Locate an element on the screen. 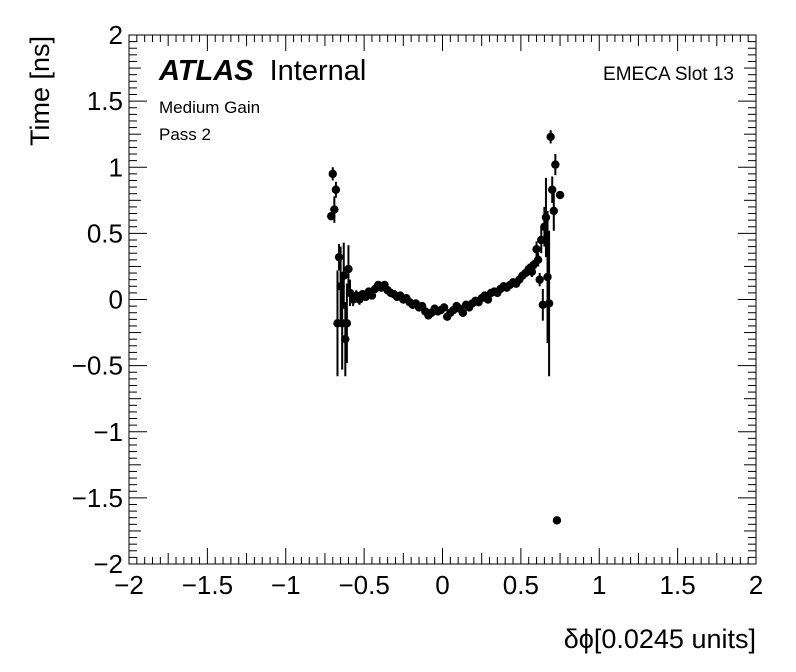 This screenshot has height=672, width=796. x-tick-label: 0.5 is located at coordinates (521, 585).